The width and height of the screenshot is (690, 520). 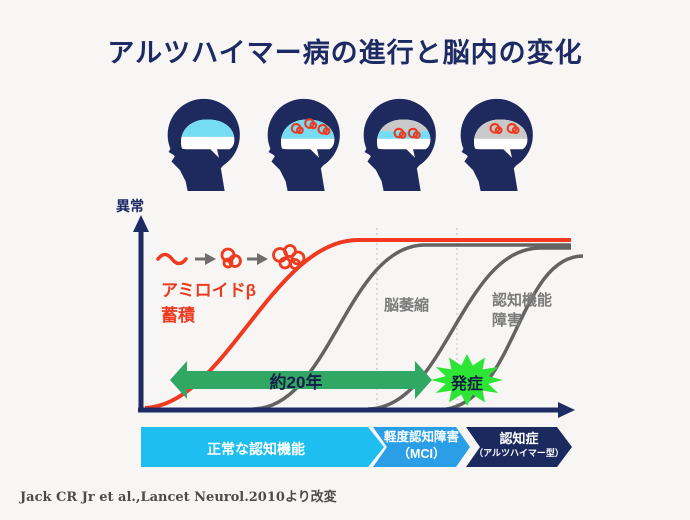 What do you see at coordinates (496, 144) in the screenshot?
I see `brain-atrophy-icon` at bounding box center [496, 144].